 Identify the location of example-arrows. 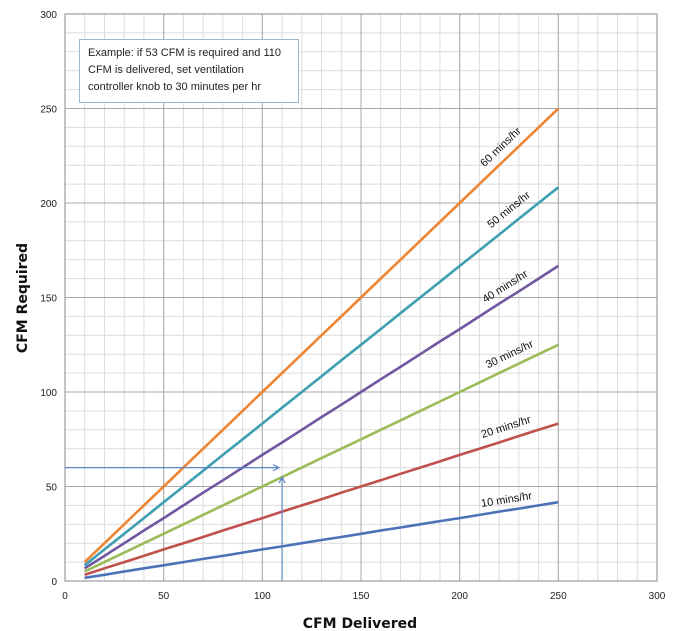
(175, 522).